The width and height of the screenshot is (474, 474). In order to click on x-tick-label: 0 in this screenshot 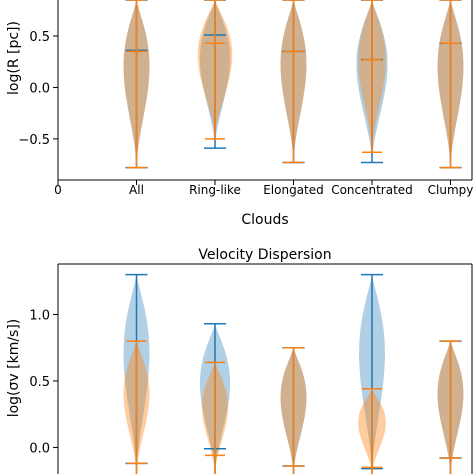, I will do `click(58, 190)`.